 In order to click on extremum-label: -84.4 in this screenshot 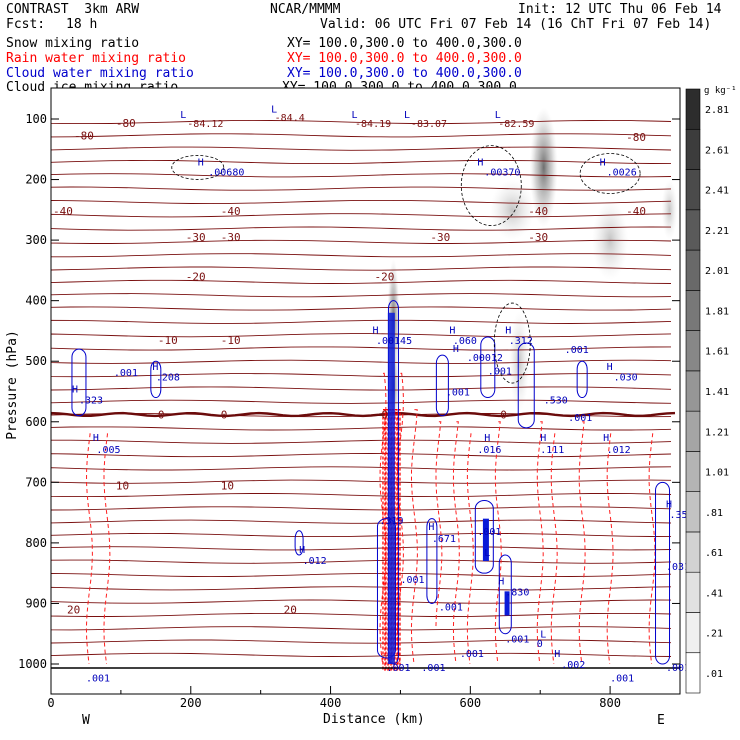, I will do `click(290, 118)`.